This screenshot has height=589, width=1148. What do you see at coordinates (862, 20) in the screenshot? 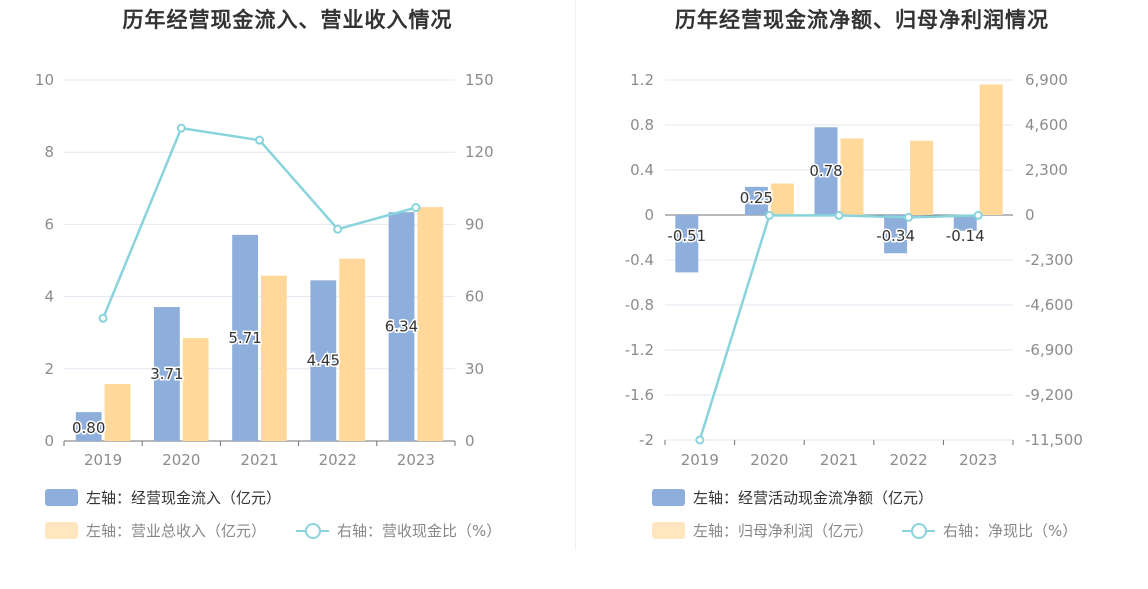
I see `chart-title: 历年经营现金流净额、归母净利润情况` at bounding box center [862, 20].